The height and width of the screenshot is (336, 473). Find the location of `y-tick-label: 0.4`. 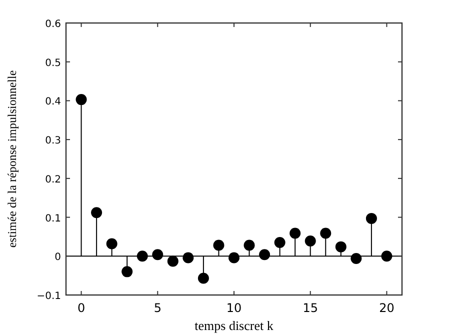

y-tick-label: 0.4 is located at coordinates (53, 102).